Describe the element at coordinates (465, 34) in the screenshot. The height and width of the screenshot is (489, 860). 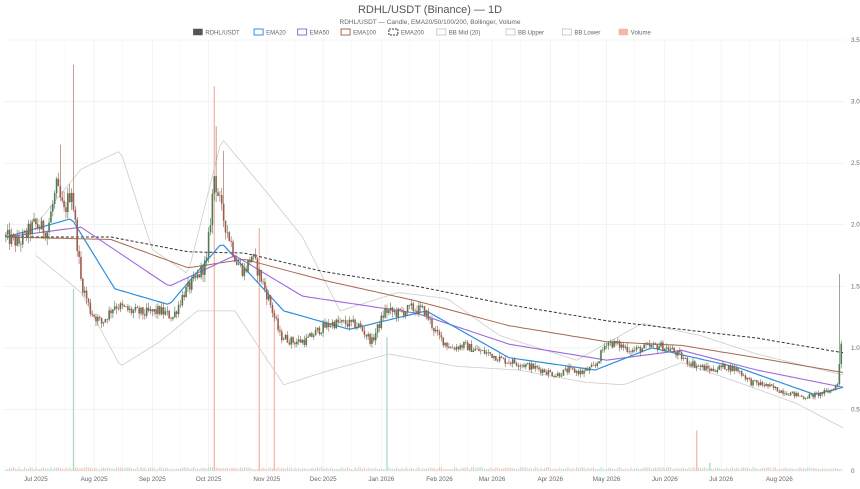
I see `legend-label: BB Mid (20)` at that location.